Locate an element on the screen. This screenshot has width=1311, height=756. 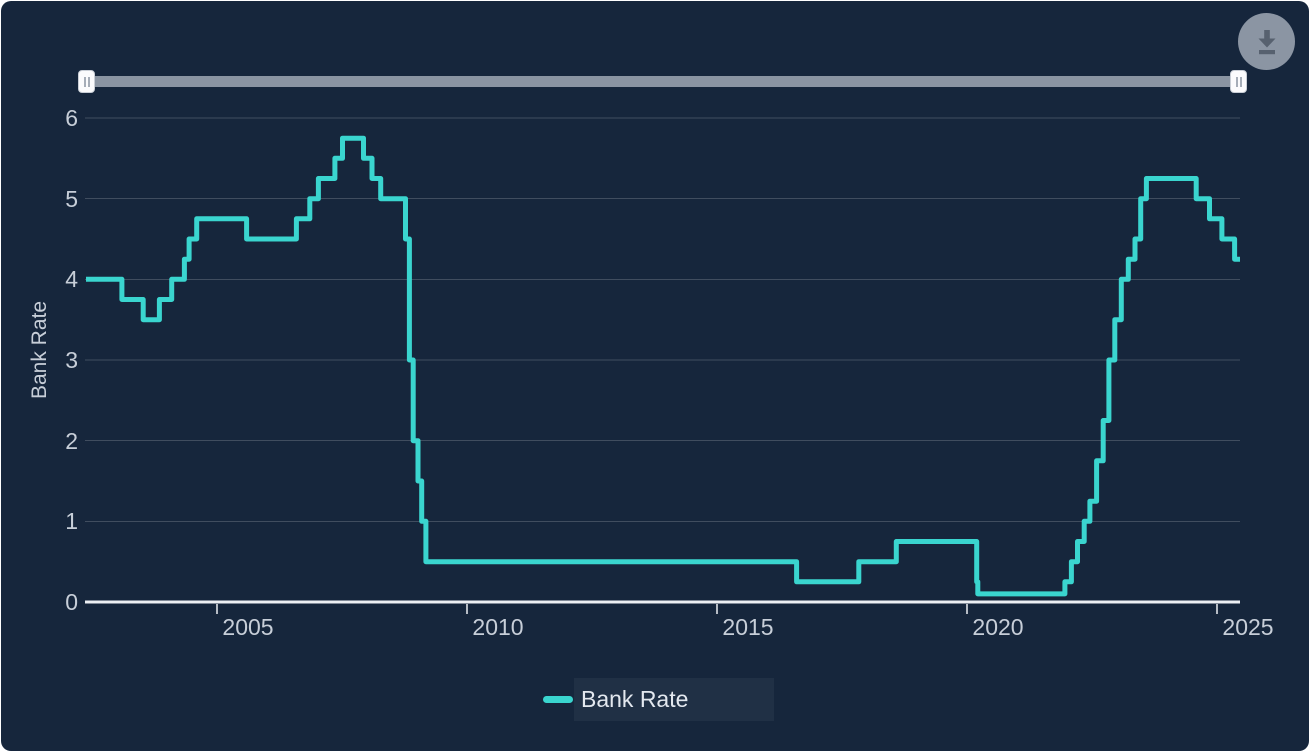
x-axis-label: 2010 is located at coordinates (498, 627).